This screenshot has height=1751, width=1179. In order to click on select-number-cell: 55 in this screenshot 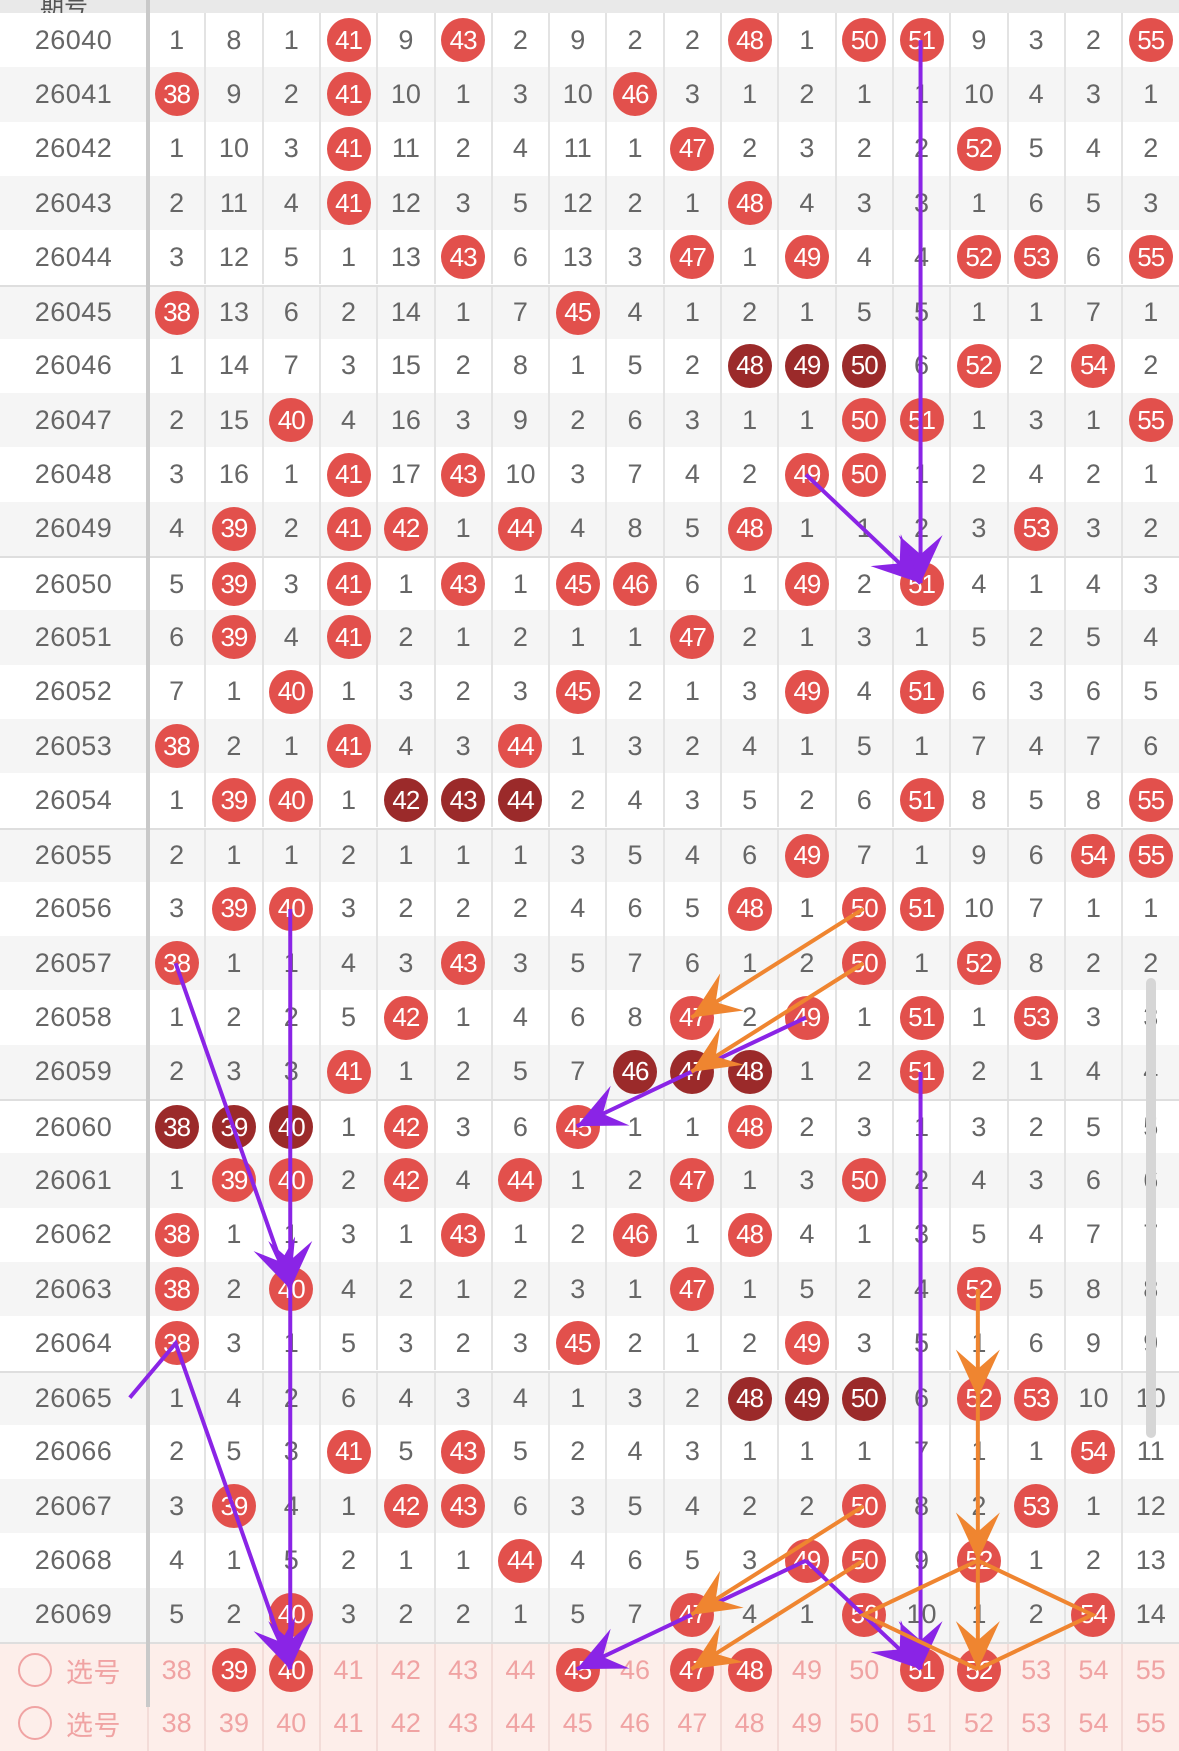, I will do `click(1149, 1670)`.